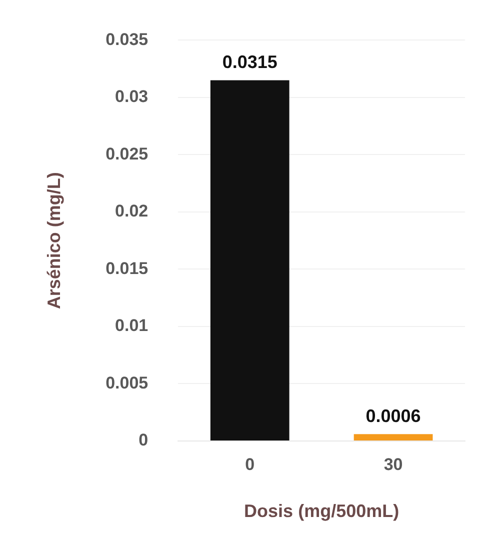  What do you see at coordinates (393, 416) in the screenshot?
I see `data-label: 0.0006` at bounding box center [393, 416].